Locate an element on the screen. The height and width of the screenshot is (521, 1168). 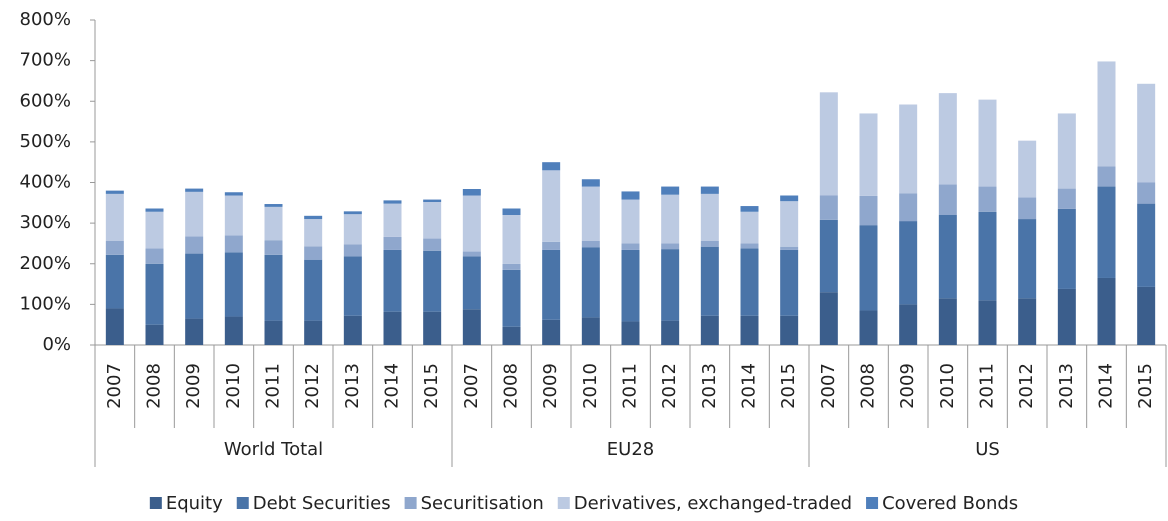
x-tick-label: 2014 is located at coordinates (1106, 386).